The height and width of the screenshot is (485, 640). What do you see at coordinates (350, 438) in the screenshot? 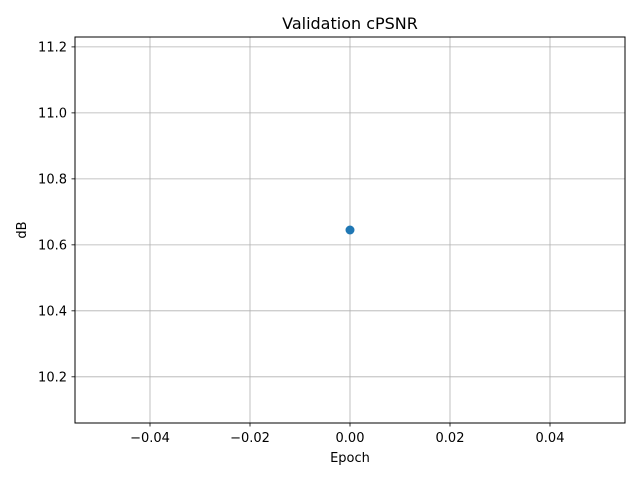
I see `x-tick-label: 0.00` at bounding box center [350, 438].